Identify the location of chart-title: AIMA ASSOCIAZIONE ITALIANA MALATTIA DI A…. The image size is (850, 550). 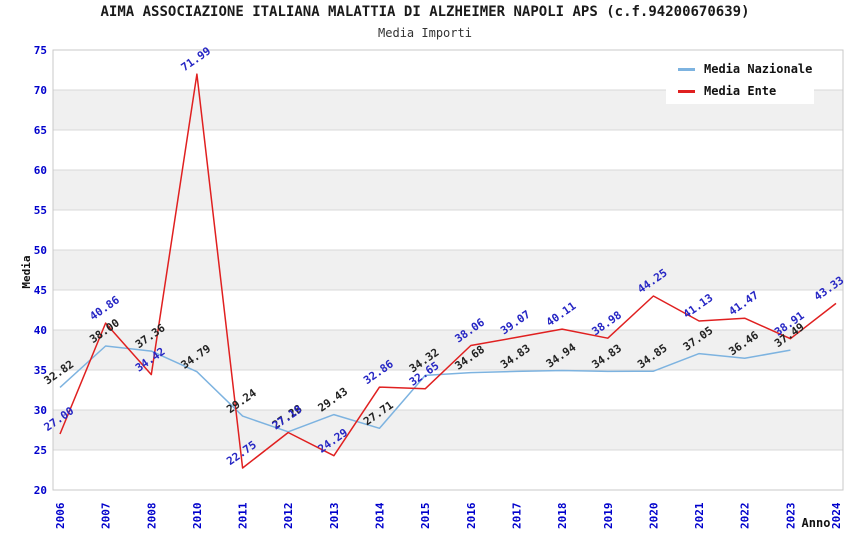
(425, 12).